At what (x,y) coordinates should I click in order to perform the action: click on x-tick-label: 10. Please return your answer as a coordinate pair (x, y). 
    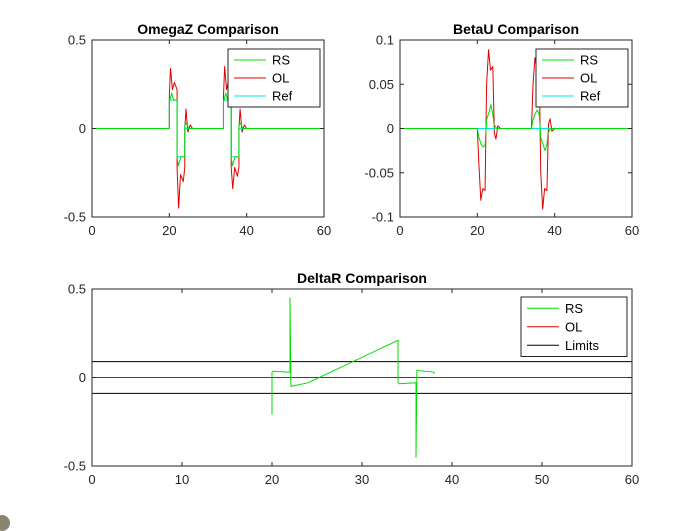
    Looking at the image, I should click on (182, 479).